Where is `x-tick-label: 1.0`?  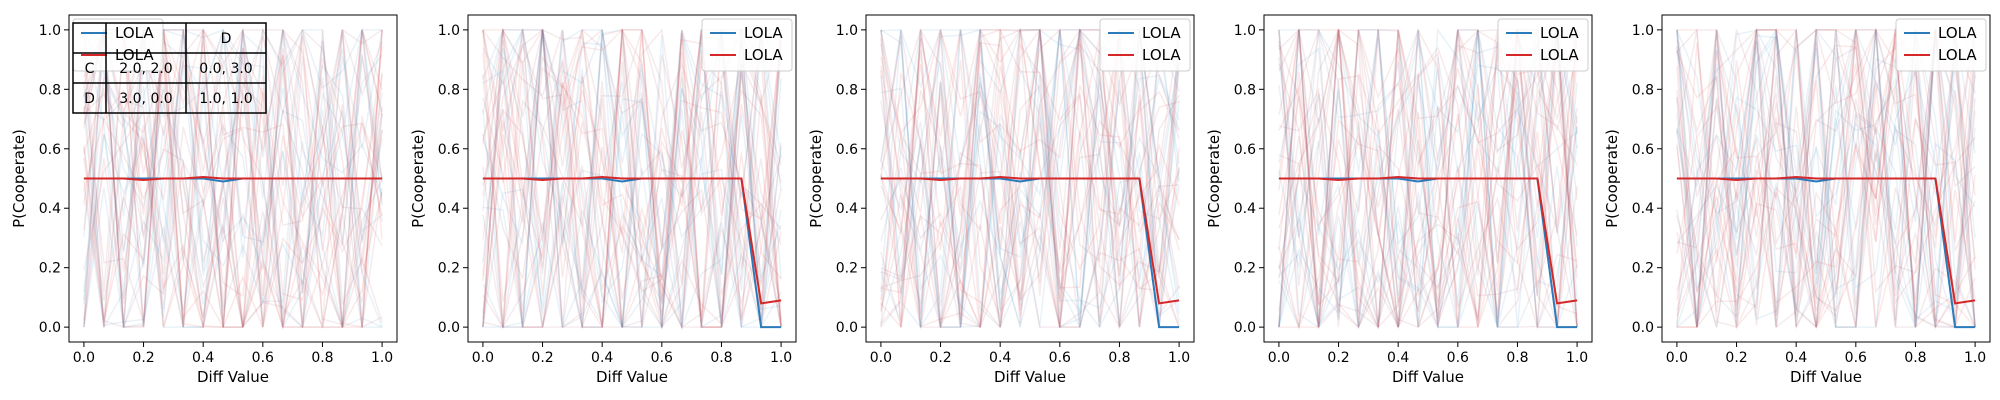 x-tick-label: 1.0 is located at coordinates (1179, 358).